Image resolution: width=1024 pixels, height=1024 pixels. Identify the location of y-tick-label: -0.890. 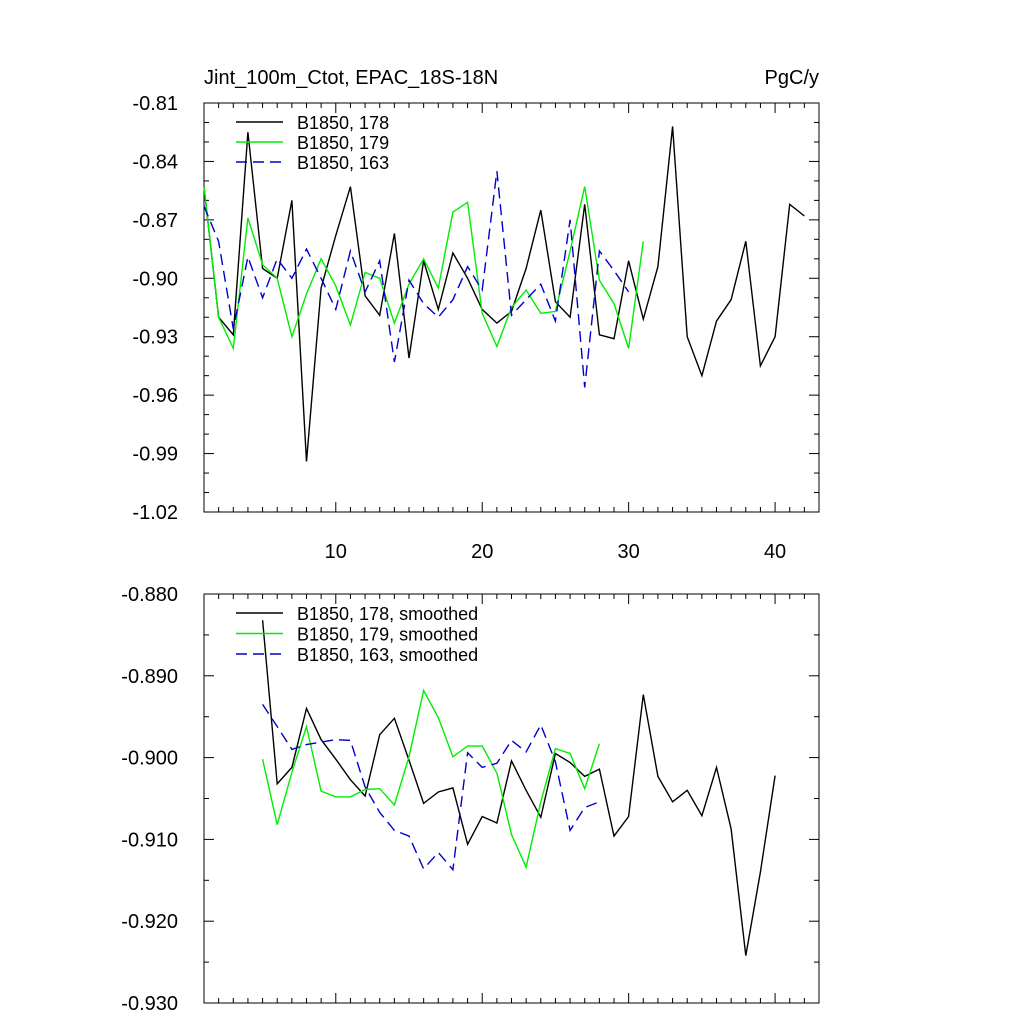
(149, 677).